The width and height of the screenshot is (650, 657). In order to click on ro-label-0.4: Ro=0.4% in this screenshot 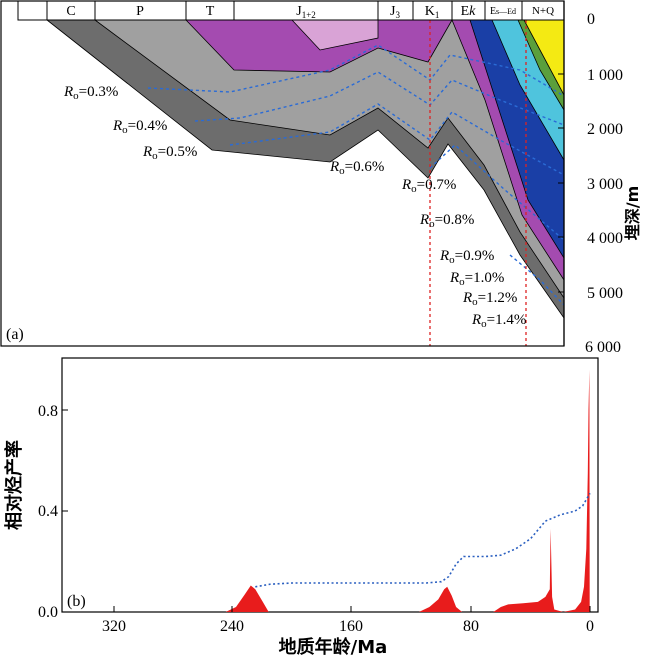, I will do `click(139, 127)`.